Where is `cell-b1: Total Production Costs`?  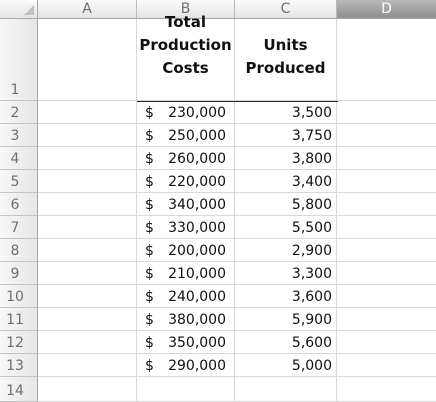
cell-b1: Total Production Costs is located at coordinates (186, 56).